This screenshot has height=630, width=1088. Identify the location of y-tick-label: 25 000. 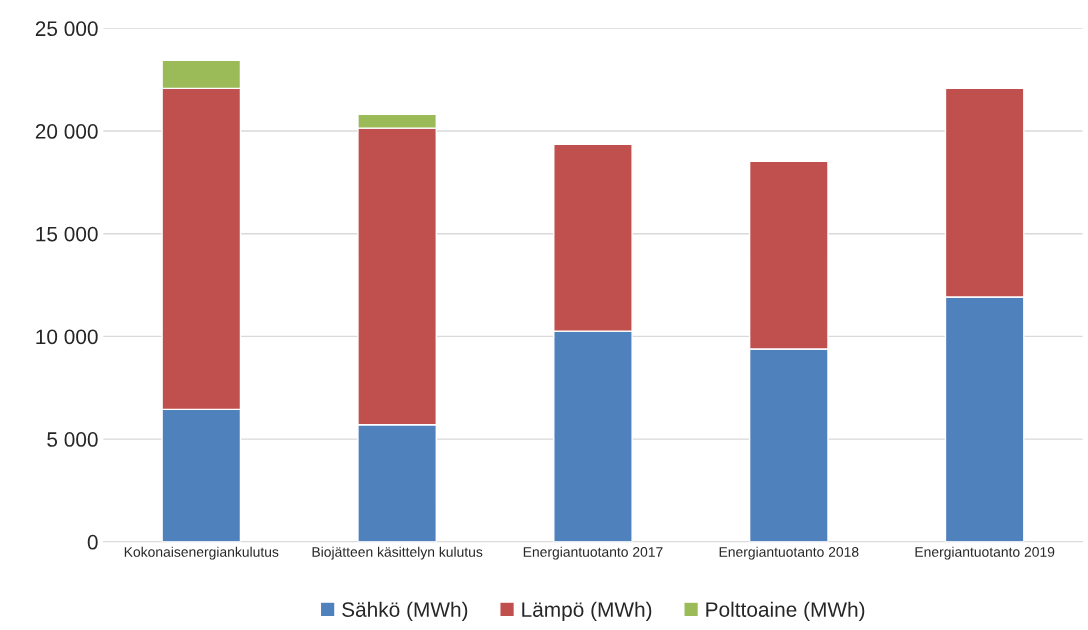
(66, 29).